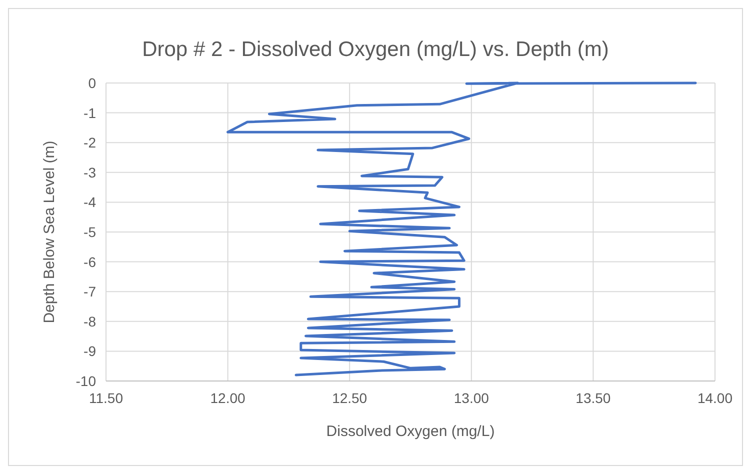  Describe the element at coordinates (90, 292) in the screenshot. I see `y-tick-label: -7` at that location.